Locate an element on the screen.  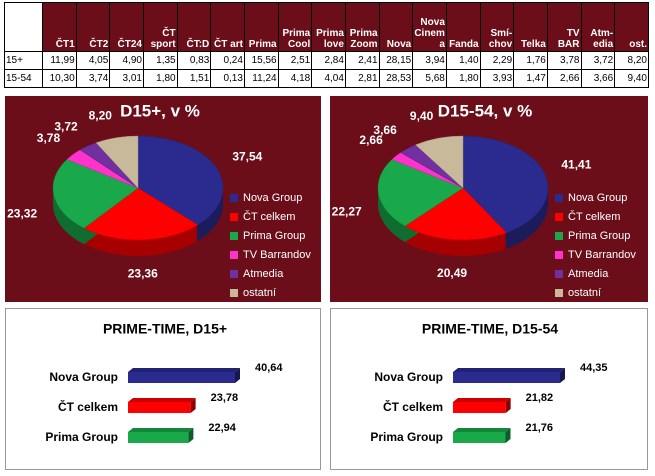
table-cell: 1,80 is located at coordinates (463, 78).